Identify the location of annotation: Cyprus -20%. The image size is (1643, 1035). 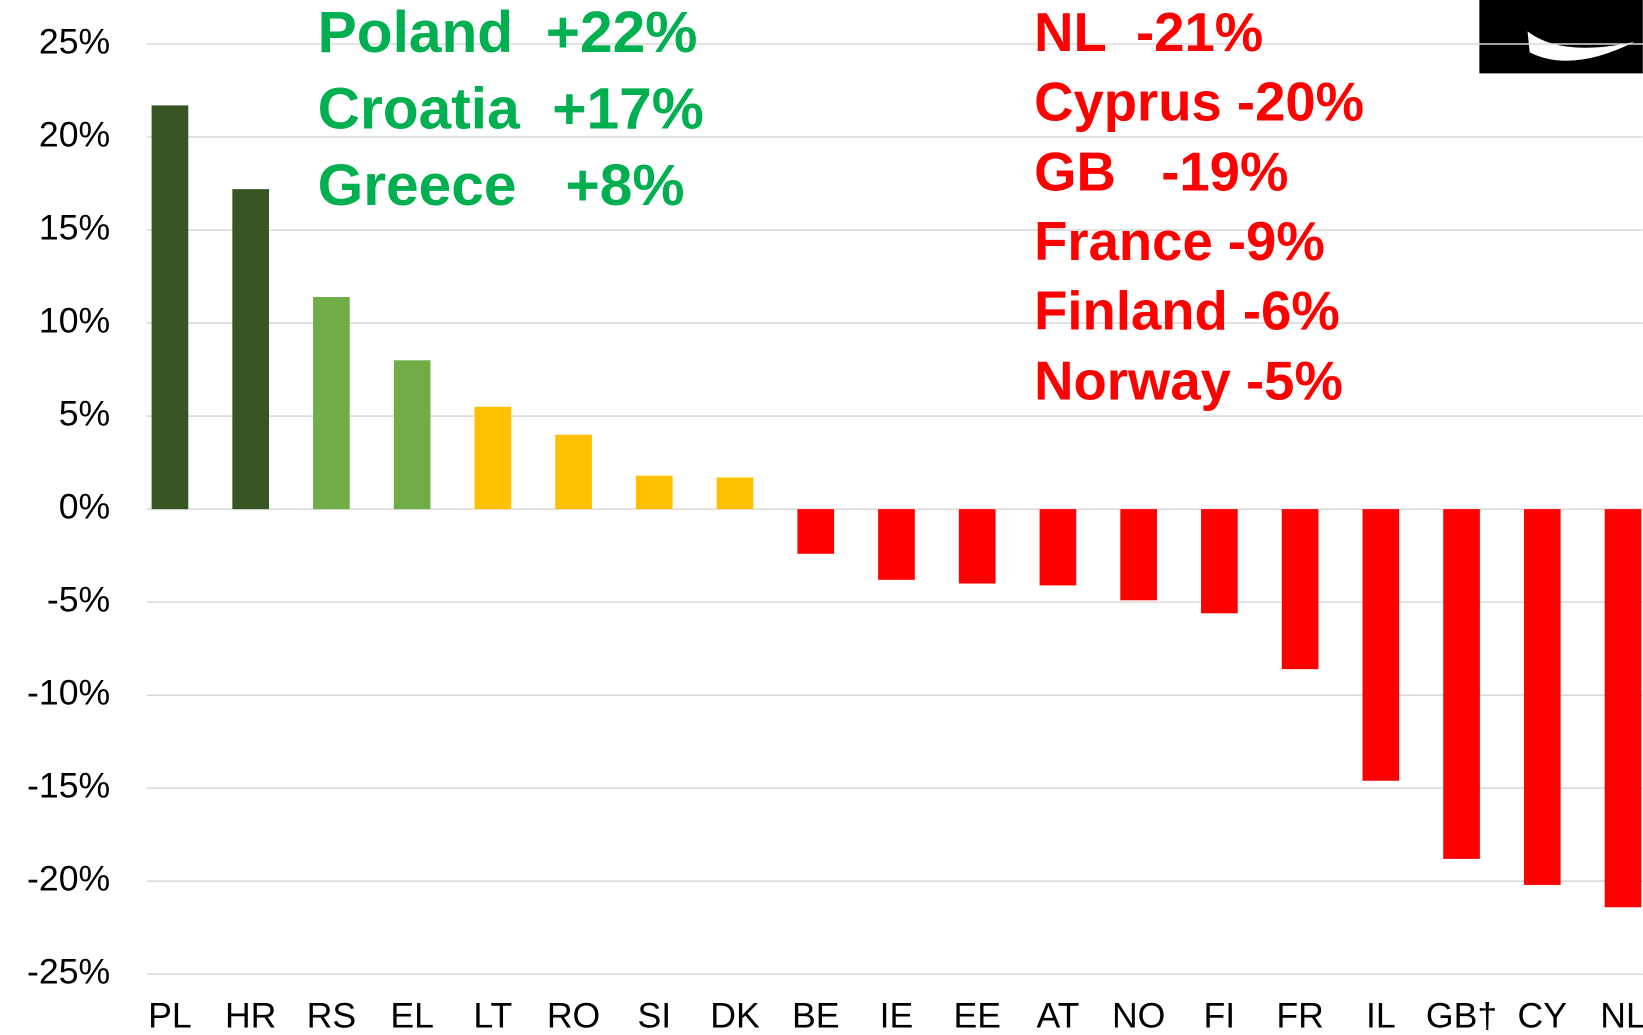
(1199, 102).